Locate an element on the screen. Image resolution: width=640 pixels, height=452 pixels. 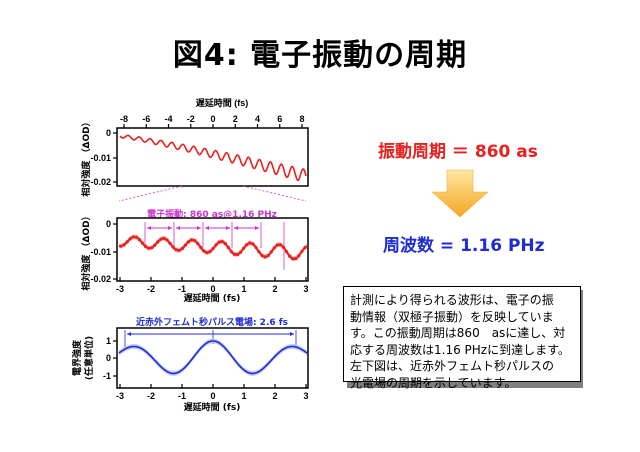
top-panel-y-ticks: 0 -0.01 -0.02 is located at coordinates (103, 157).